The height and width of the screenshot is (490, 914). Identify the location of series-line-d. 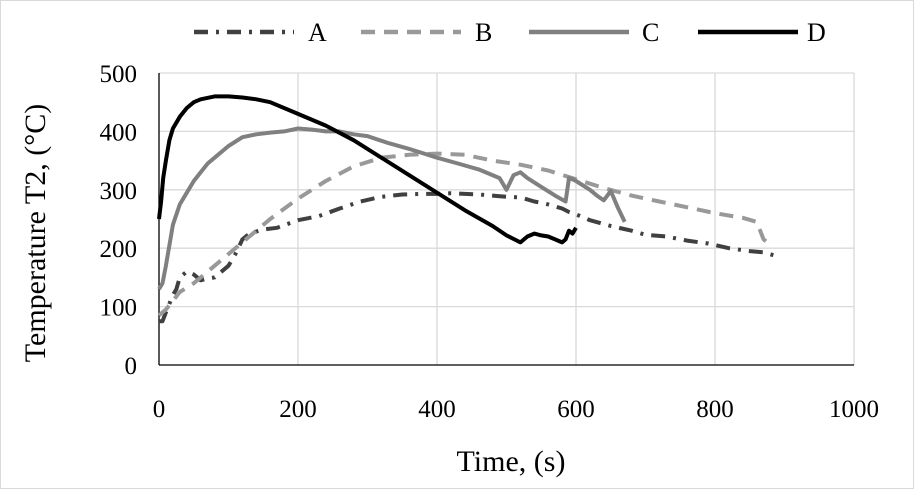
(367, 169).